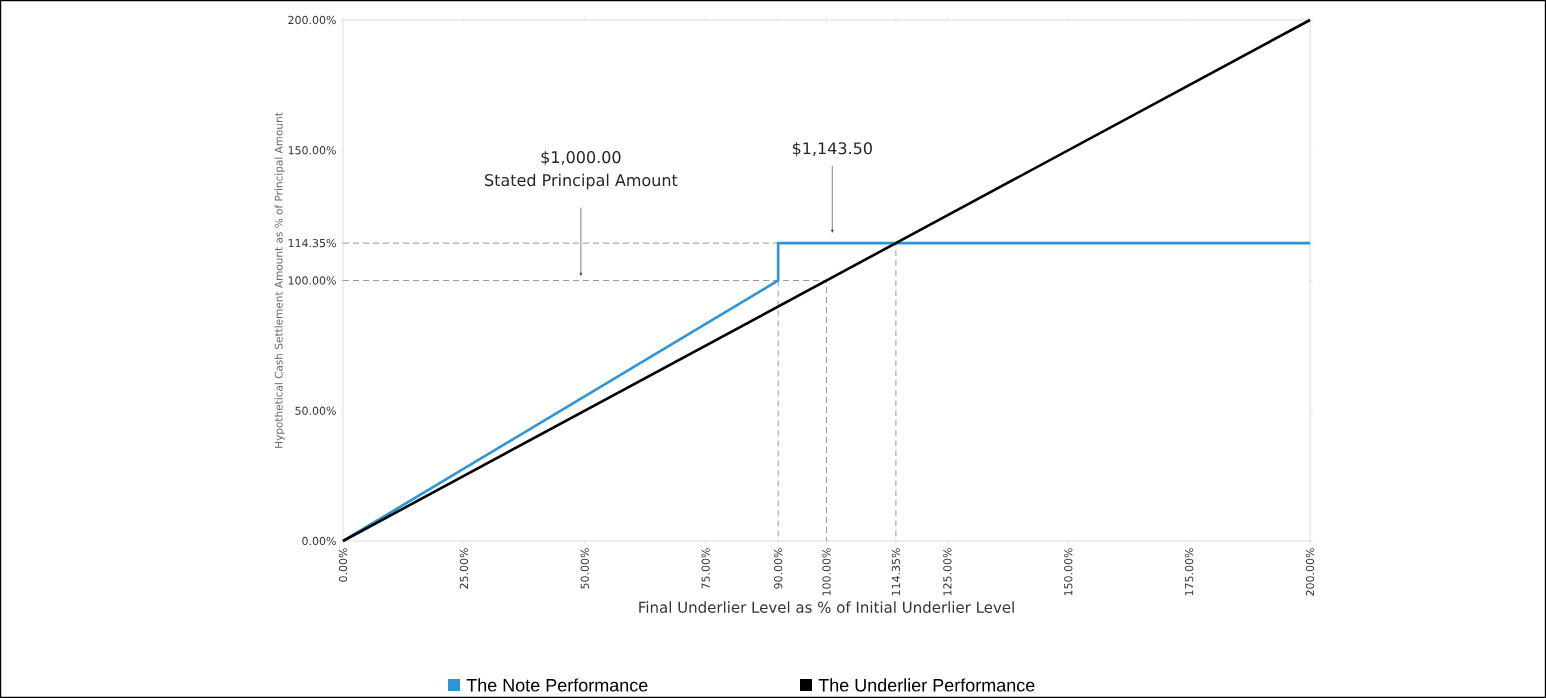 This screenshot has height=698, width=1546. What do you see at coordinates (581, 158) in the screenshot?
I see `annotation: $1,000.00` at bounding box center [581, 158].